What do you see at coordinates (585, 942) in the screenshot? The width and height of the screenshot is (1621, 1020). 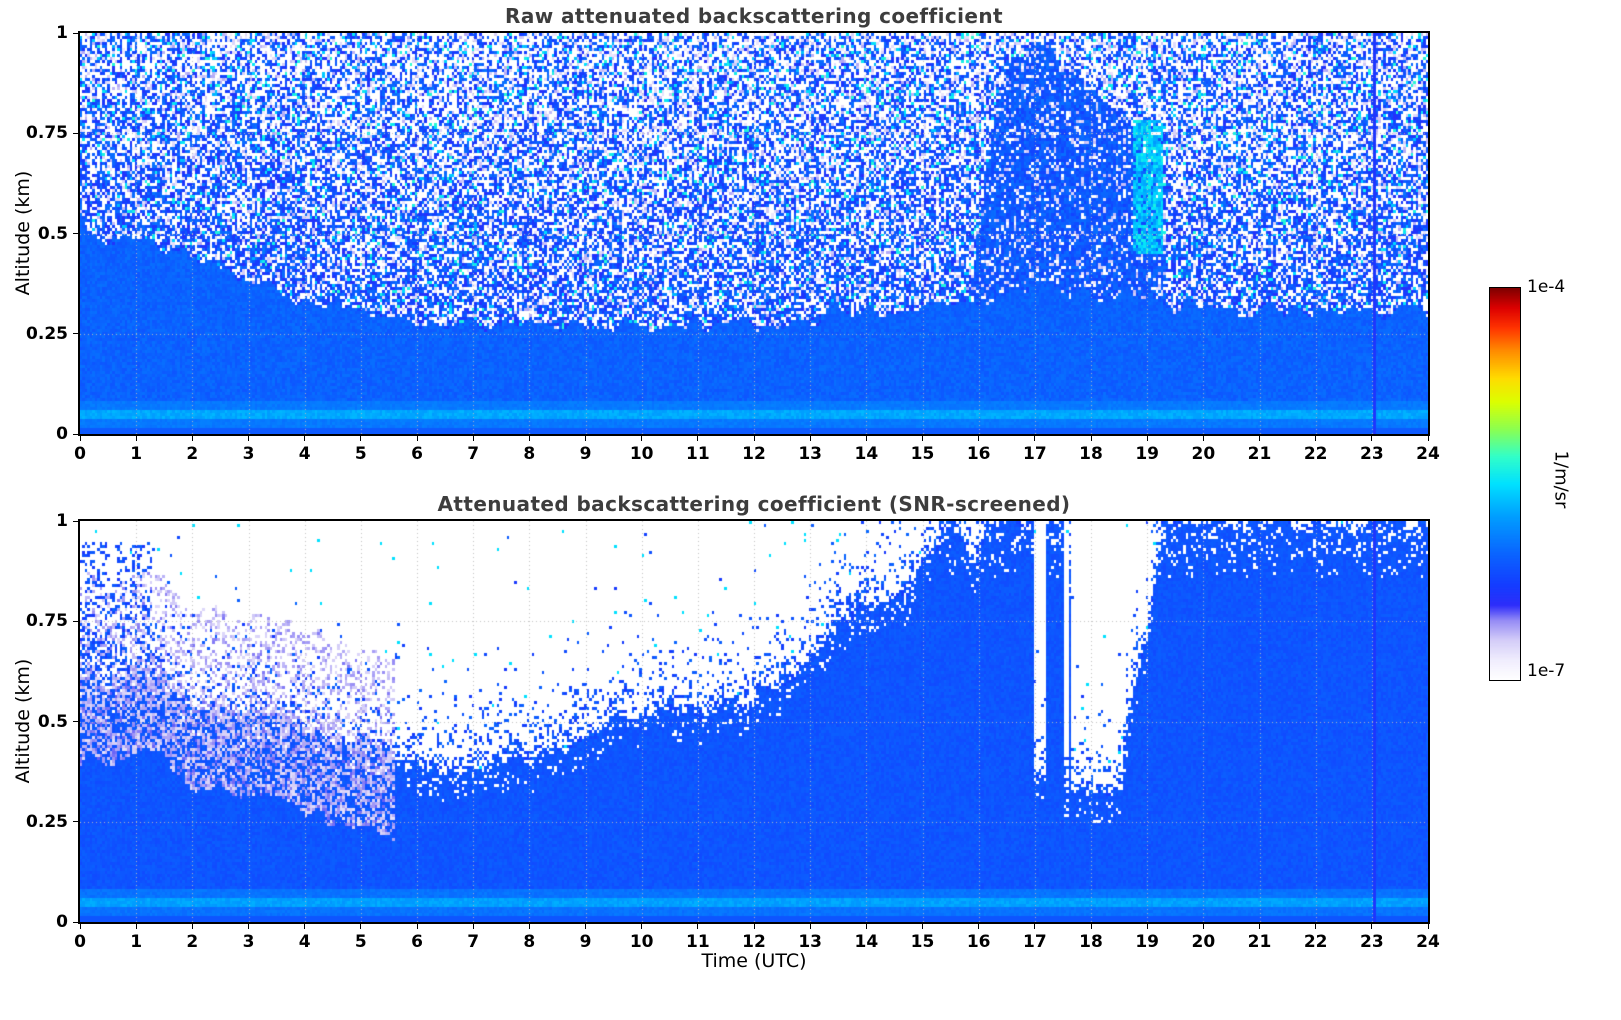 I see `x-tick-label: 9` at bounding box center [585, 942].